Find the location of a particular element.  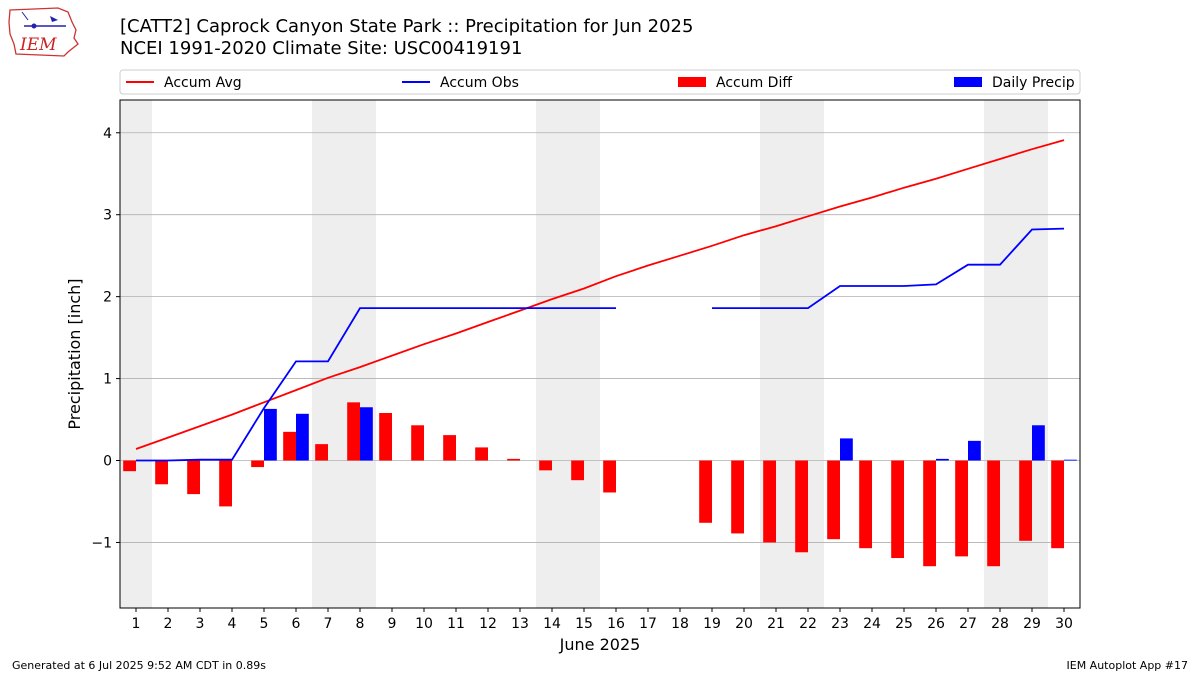

ytick-label-3: 3 is located at coordinates (107, 216).